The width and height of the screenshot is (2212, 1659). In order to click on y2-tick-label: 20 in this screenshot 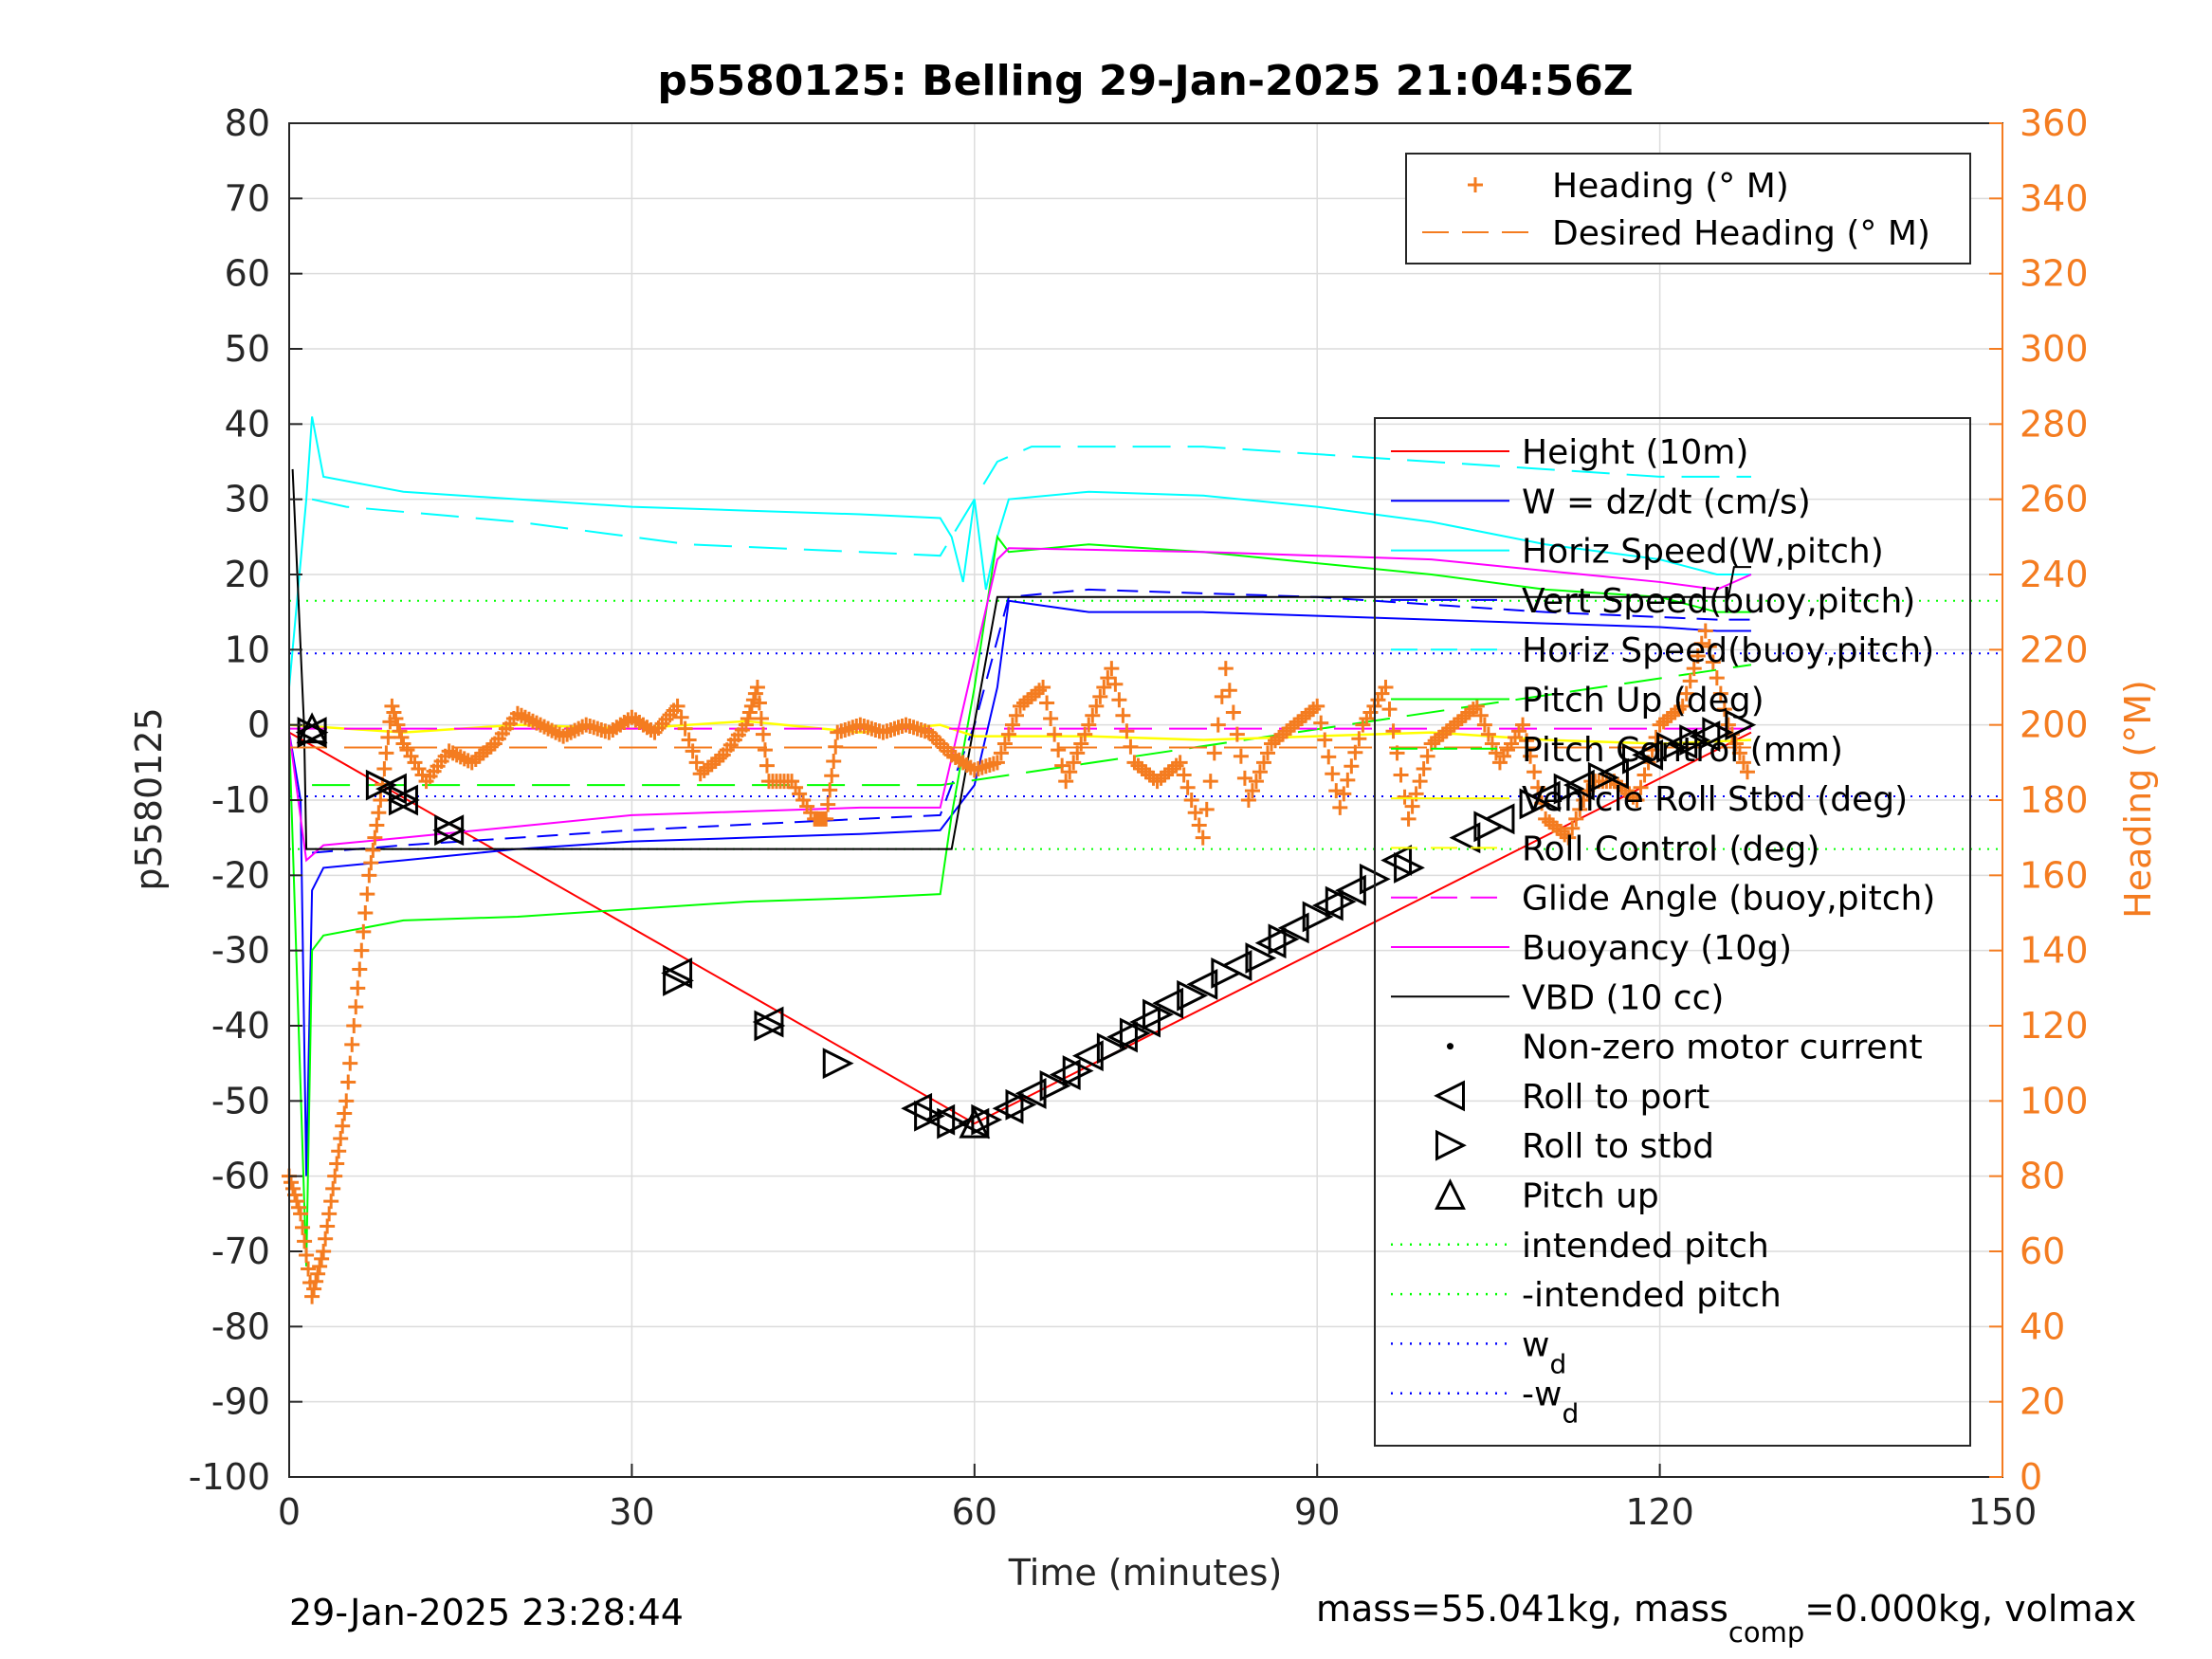, I will do `click(2042, 1402)`.